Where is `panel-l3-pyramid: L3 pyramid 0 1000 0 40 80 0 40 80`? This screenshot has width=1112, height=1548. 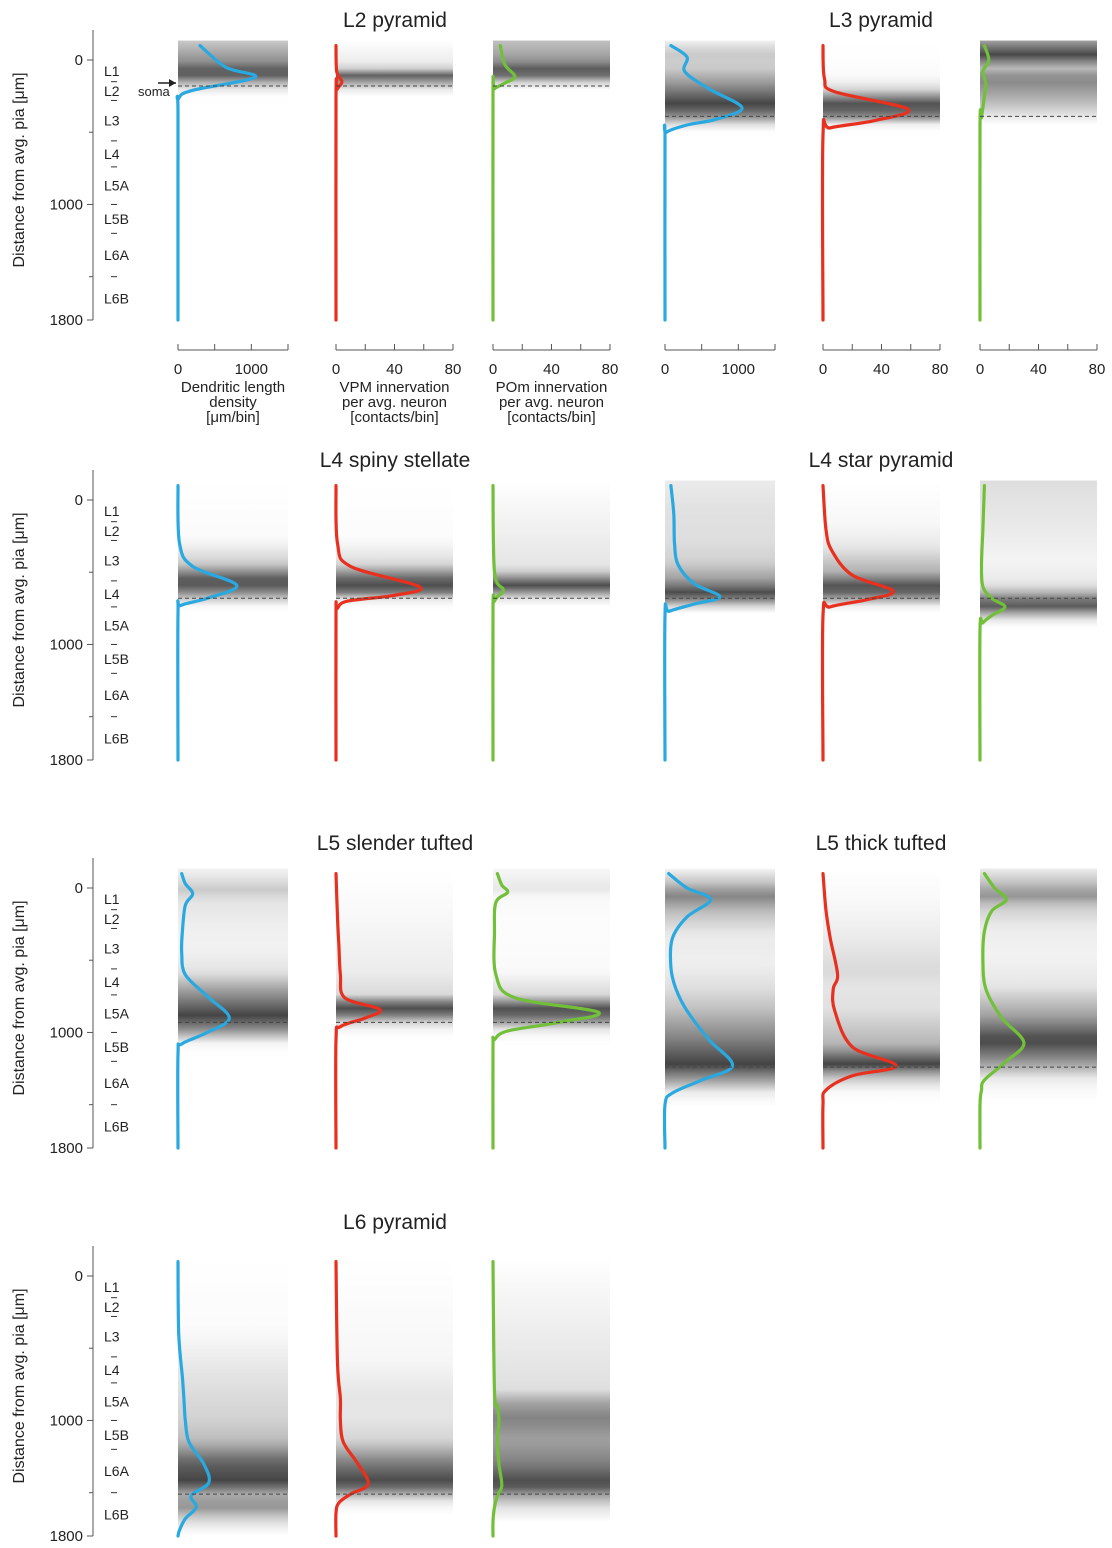
panel-l3-pyramid: L3 pyramid 0 1000 0 40 80 0 40 80 is located at coordinates (883, 193).